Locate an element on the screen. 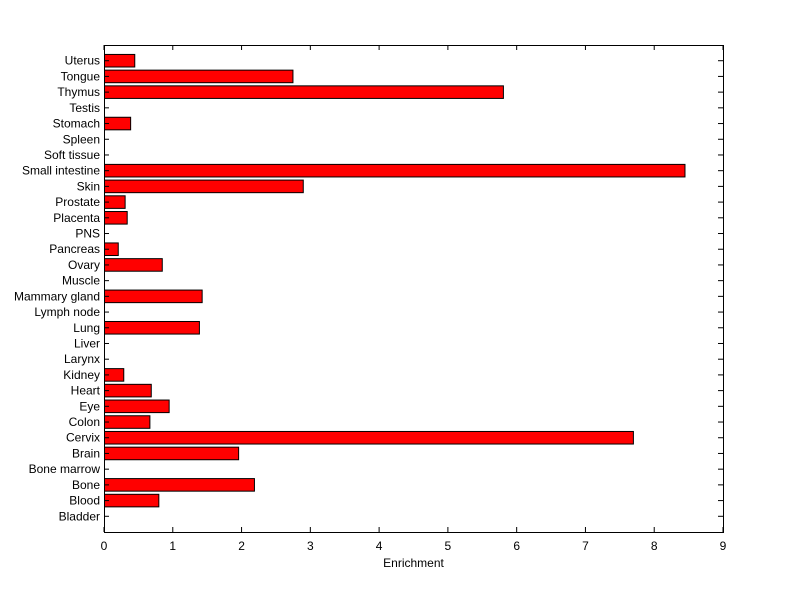 The image size is (800, 599). y-tick-label: Skin is located at coordinates (88, 186).